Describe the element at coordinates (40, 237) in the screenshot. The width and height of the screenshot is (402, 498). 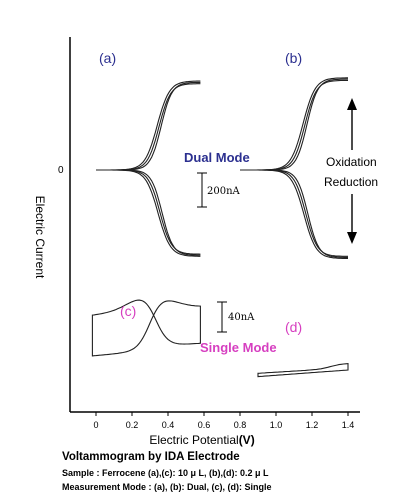
I see `y-axis-label: Electric Current` at that location.